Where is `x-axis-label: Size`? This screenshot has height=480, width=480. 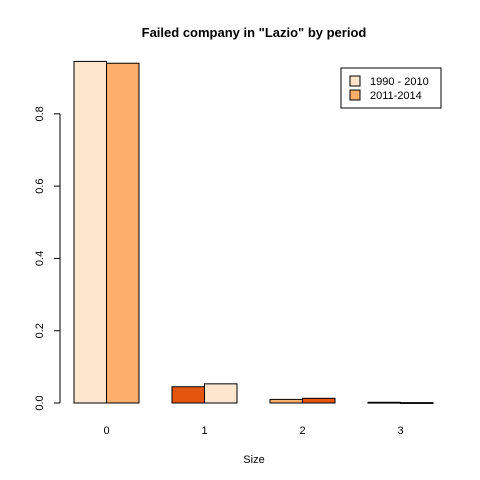
x-axis-label: Size is located at coordinates (253, 460).